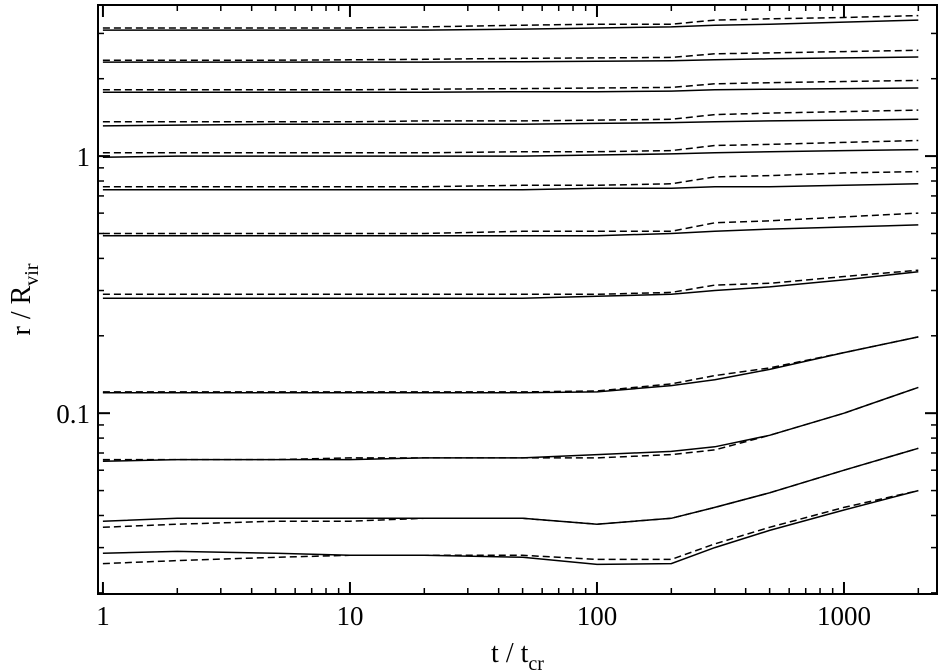  Describe the element at coordinates (536, 662) in the screenshot. I see `x-axis-label-sub: cr` at that location.